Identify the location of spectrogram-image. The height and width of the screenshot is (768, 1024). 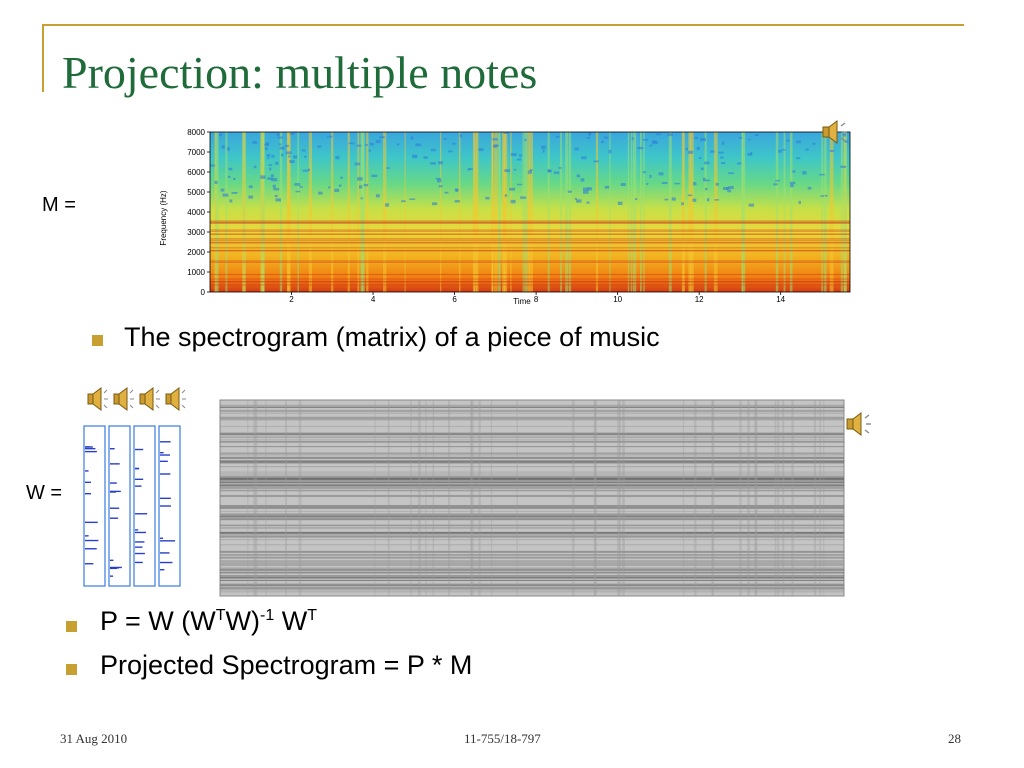
(530, 212).